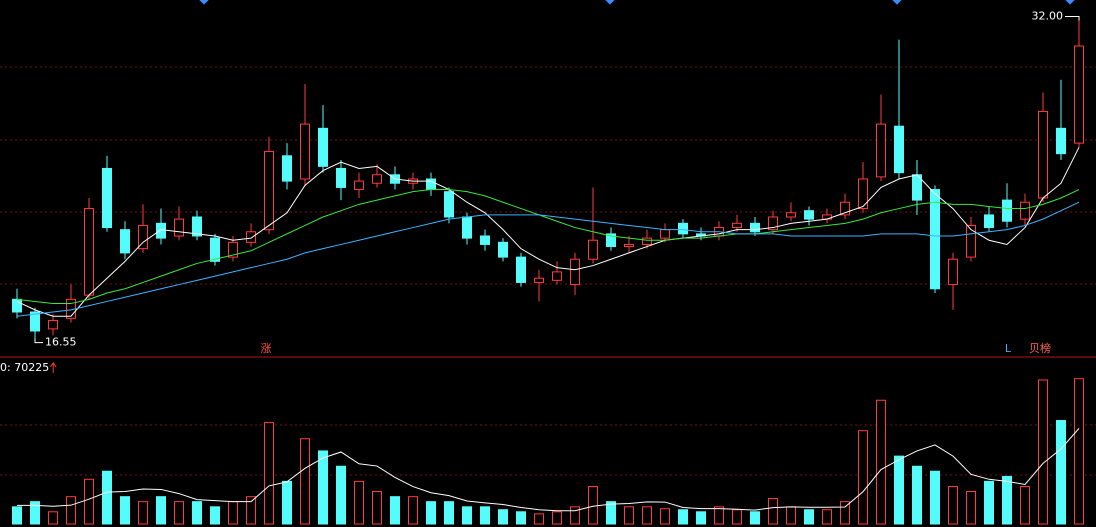 The height and width of the screenshot is (527, 1096). Describe the element at coordinates (266, 348) in the screenshot. I see `event-label: 涨` at that location.